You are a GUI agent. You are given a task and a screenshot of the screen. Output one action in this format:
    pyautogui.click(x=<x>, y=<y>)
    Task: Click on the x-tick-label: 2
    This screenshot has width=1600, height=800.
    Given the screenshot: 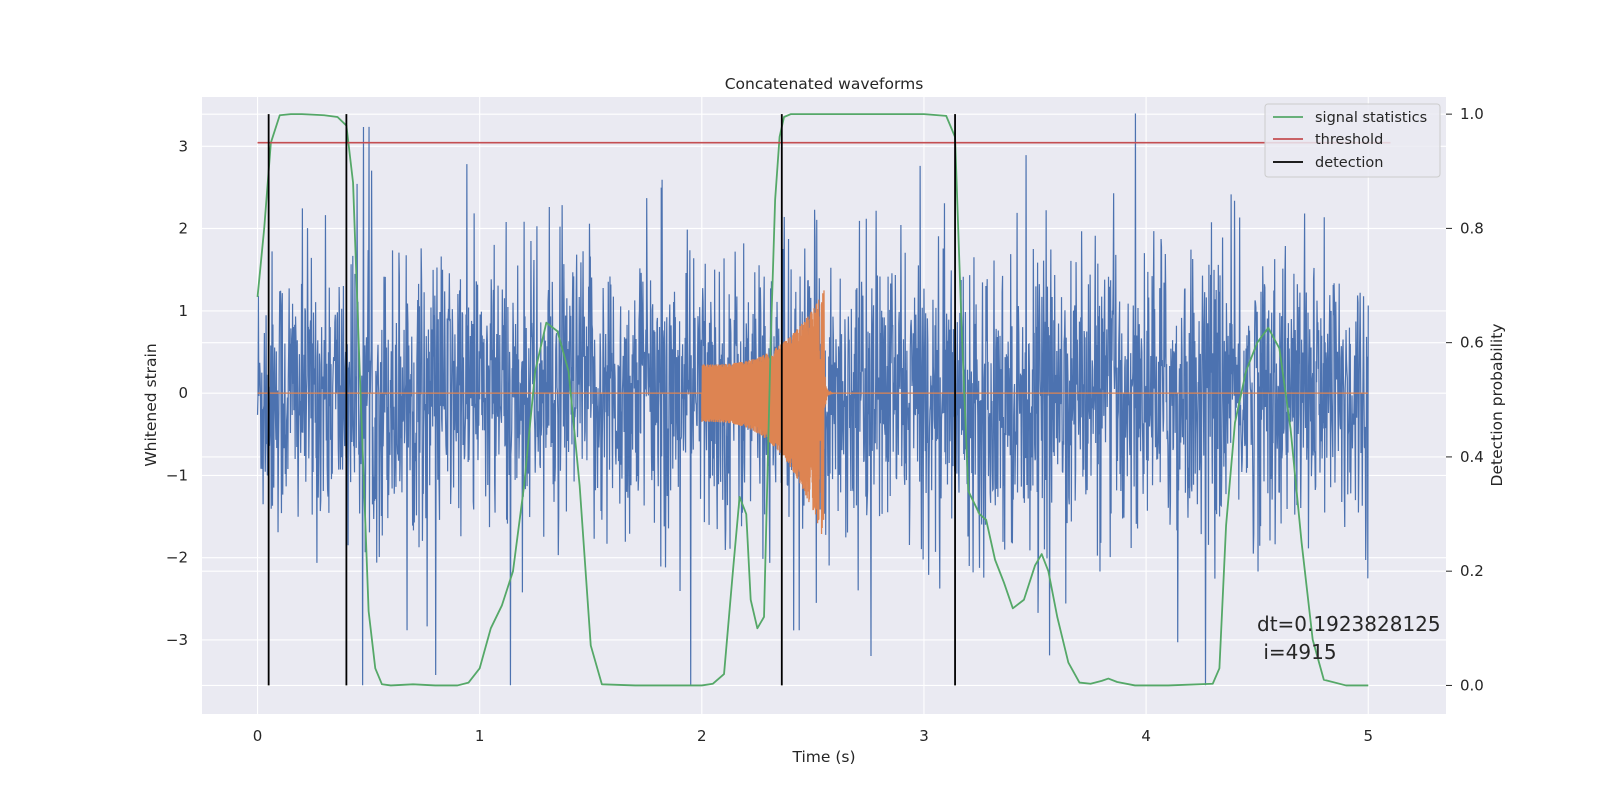 What is the action you would take?
    pyautogui.click(x=702, y=736)
    